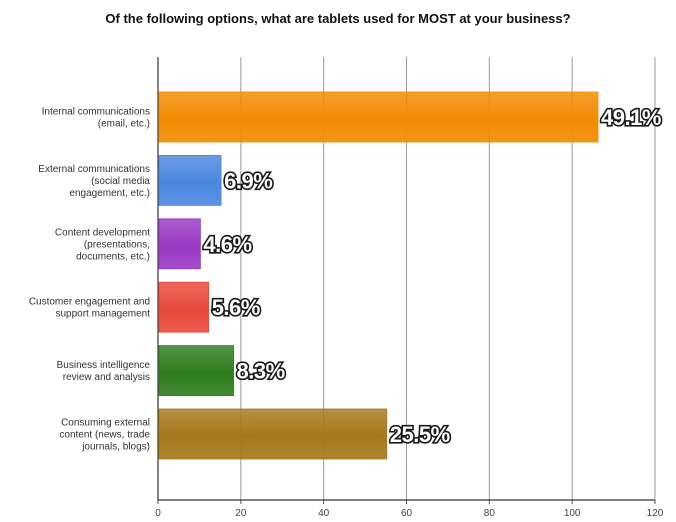 The width and height of the screenshot is (676, 522). What do you see at coordinates (490, 513) in the screenshot?
I see `x-tick-label: 80` at bounding box center [490, 513].